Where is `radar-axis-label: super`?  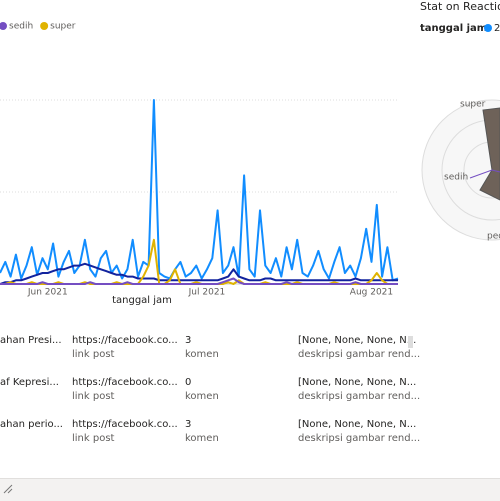 radar-axis-label: super is located at coordinates (473, 105).